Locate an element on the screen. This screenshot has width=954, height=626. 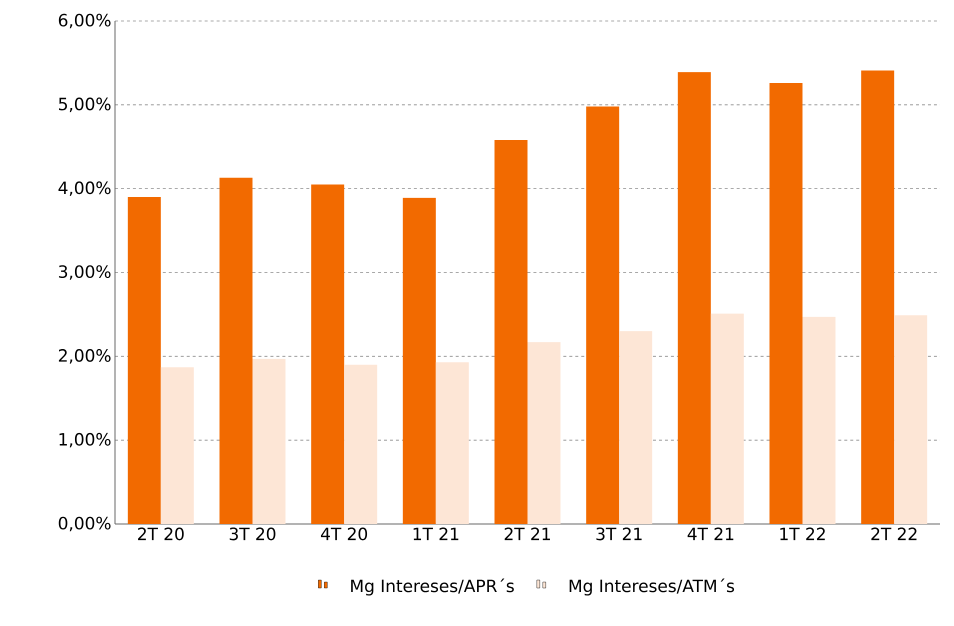
x-tick-label: 3T 21 is located at coordinates (619, 534).